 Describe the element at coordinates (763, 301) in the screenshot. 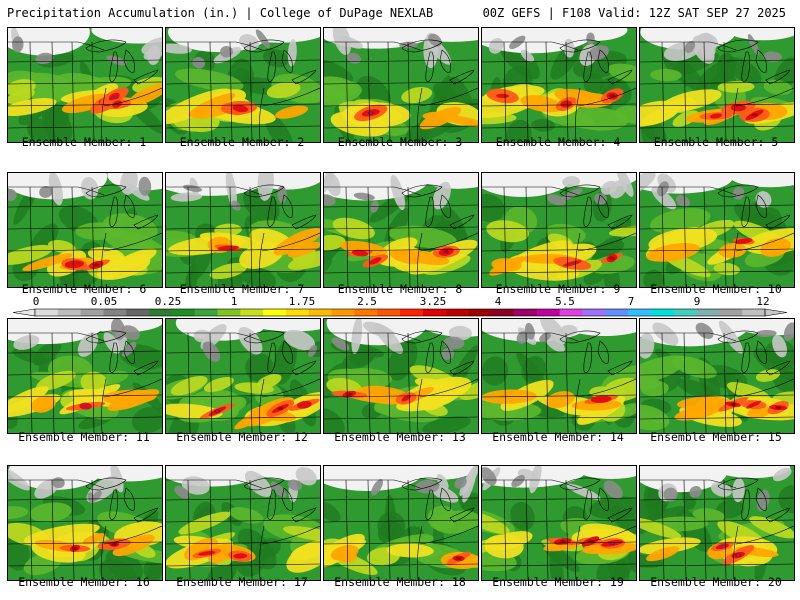

I see `colorbar-tick-label: 12` at that location.